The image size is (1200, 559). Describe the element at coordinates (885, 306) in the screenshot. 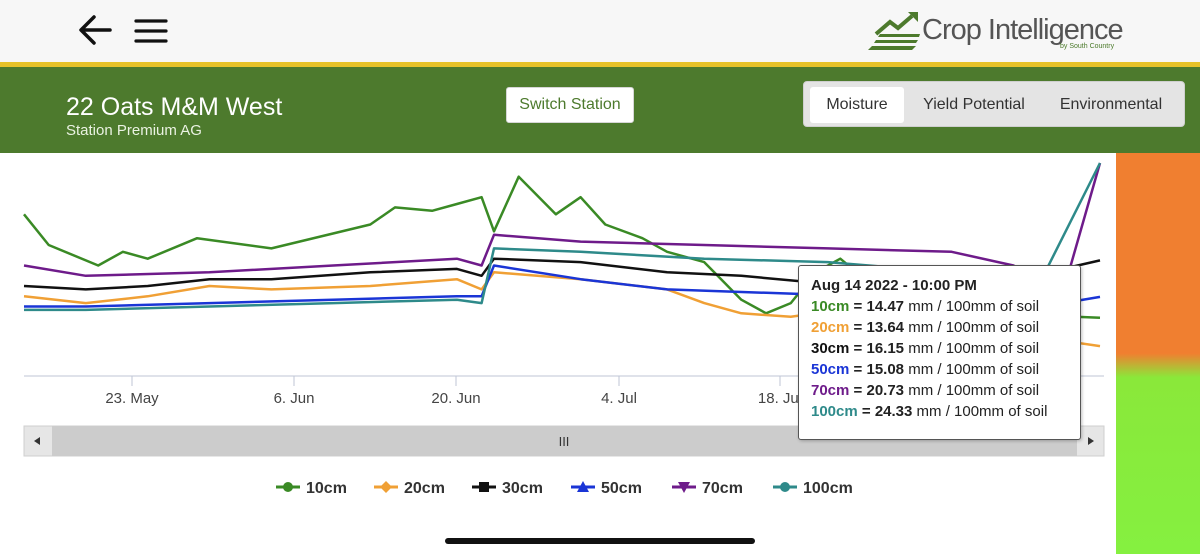

I see `tooltip-row-value: 14.47` at that location.